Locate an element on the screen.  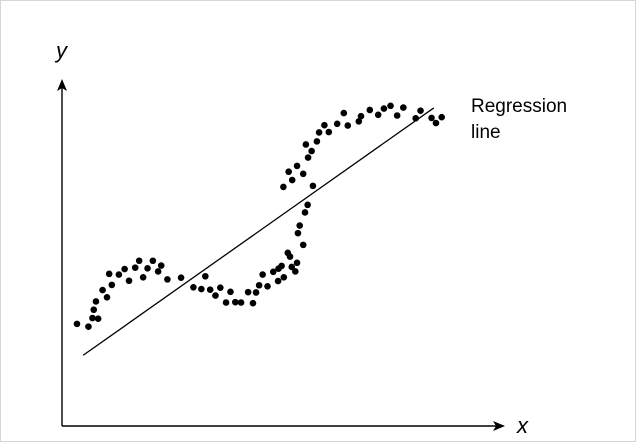
y-axis-label: y is located at coordinates (61, 50).